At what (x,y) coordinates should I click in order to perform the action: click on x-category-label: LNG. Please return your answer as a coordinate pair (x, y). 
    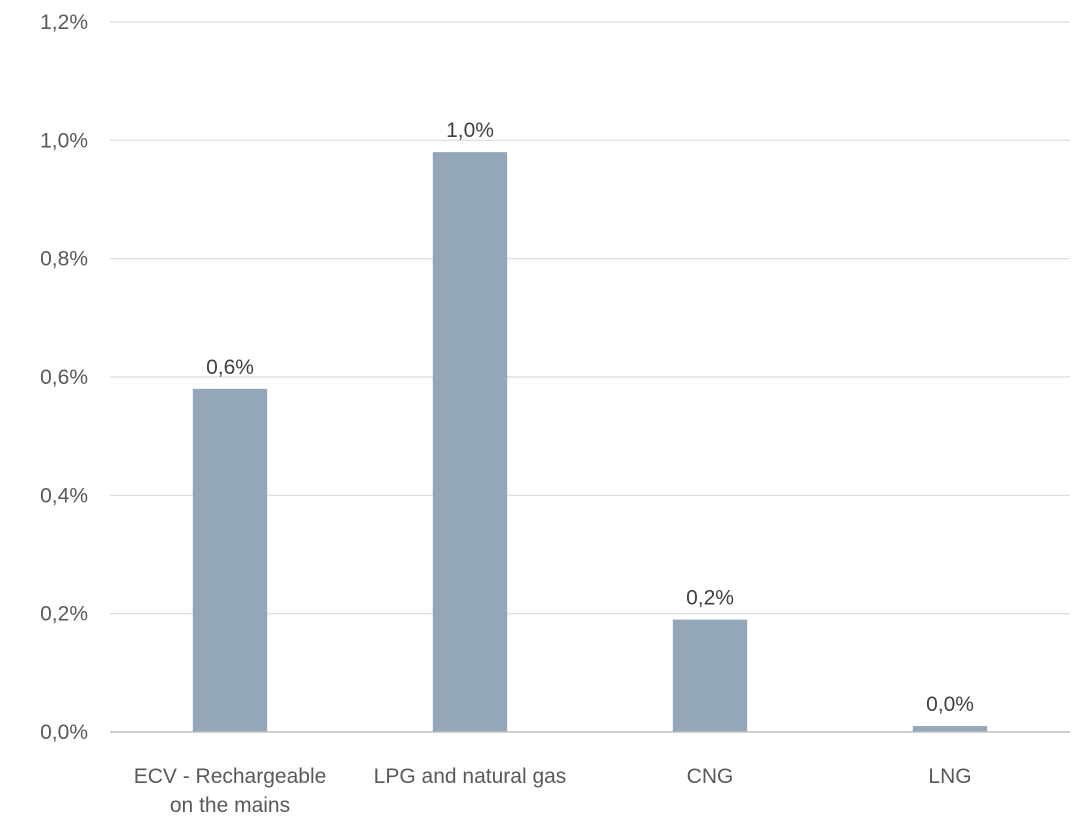
    Looking at the image, I should click on (949, 776).